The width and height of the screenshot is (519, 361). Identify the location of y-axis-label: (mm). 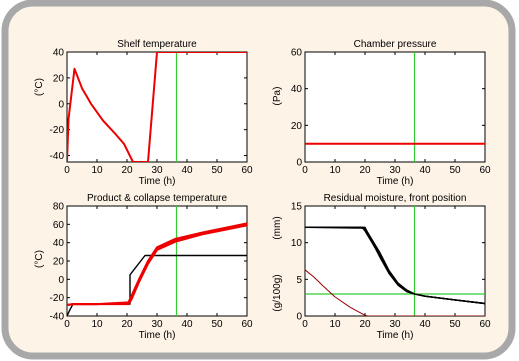
(277, 227).